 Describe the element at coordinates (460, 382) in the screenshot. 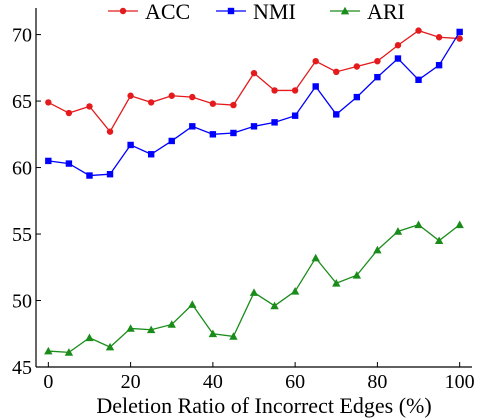

I see `x-tick-label: 100` at that location.